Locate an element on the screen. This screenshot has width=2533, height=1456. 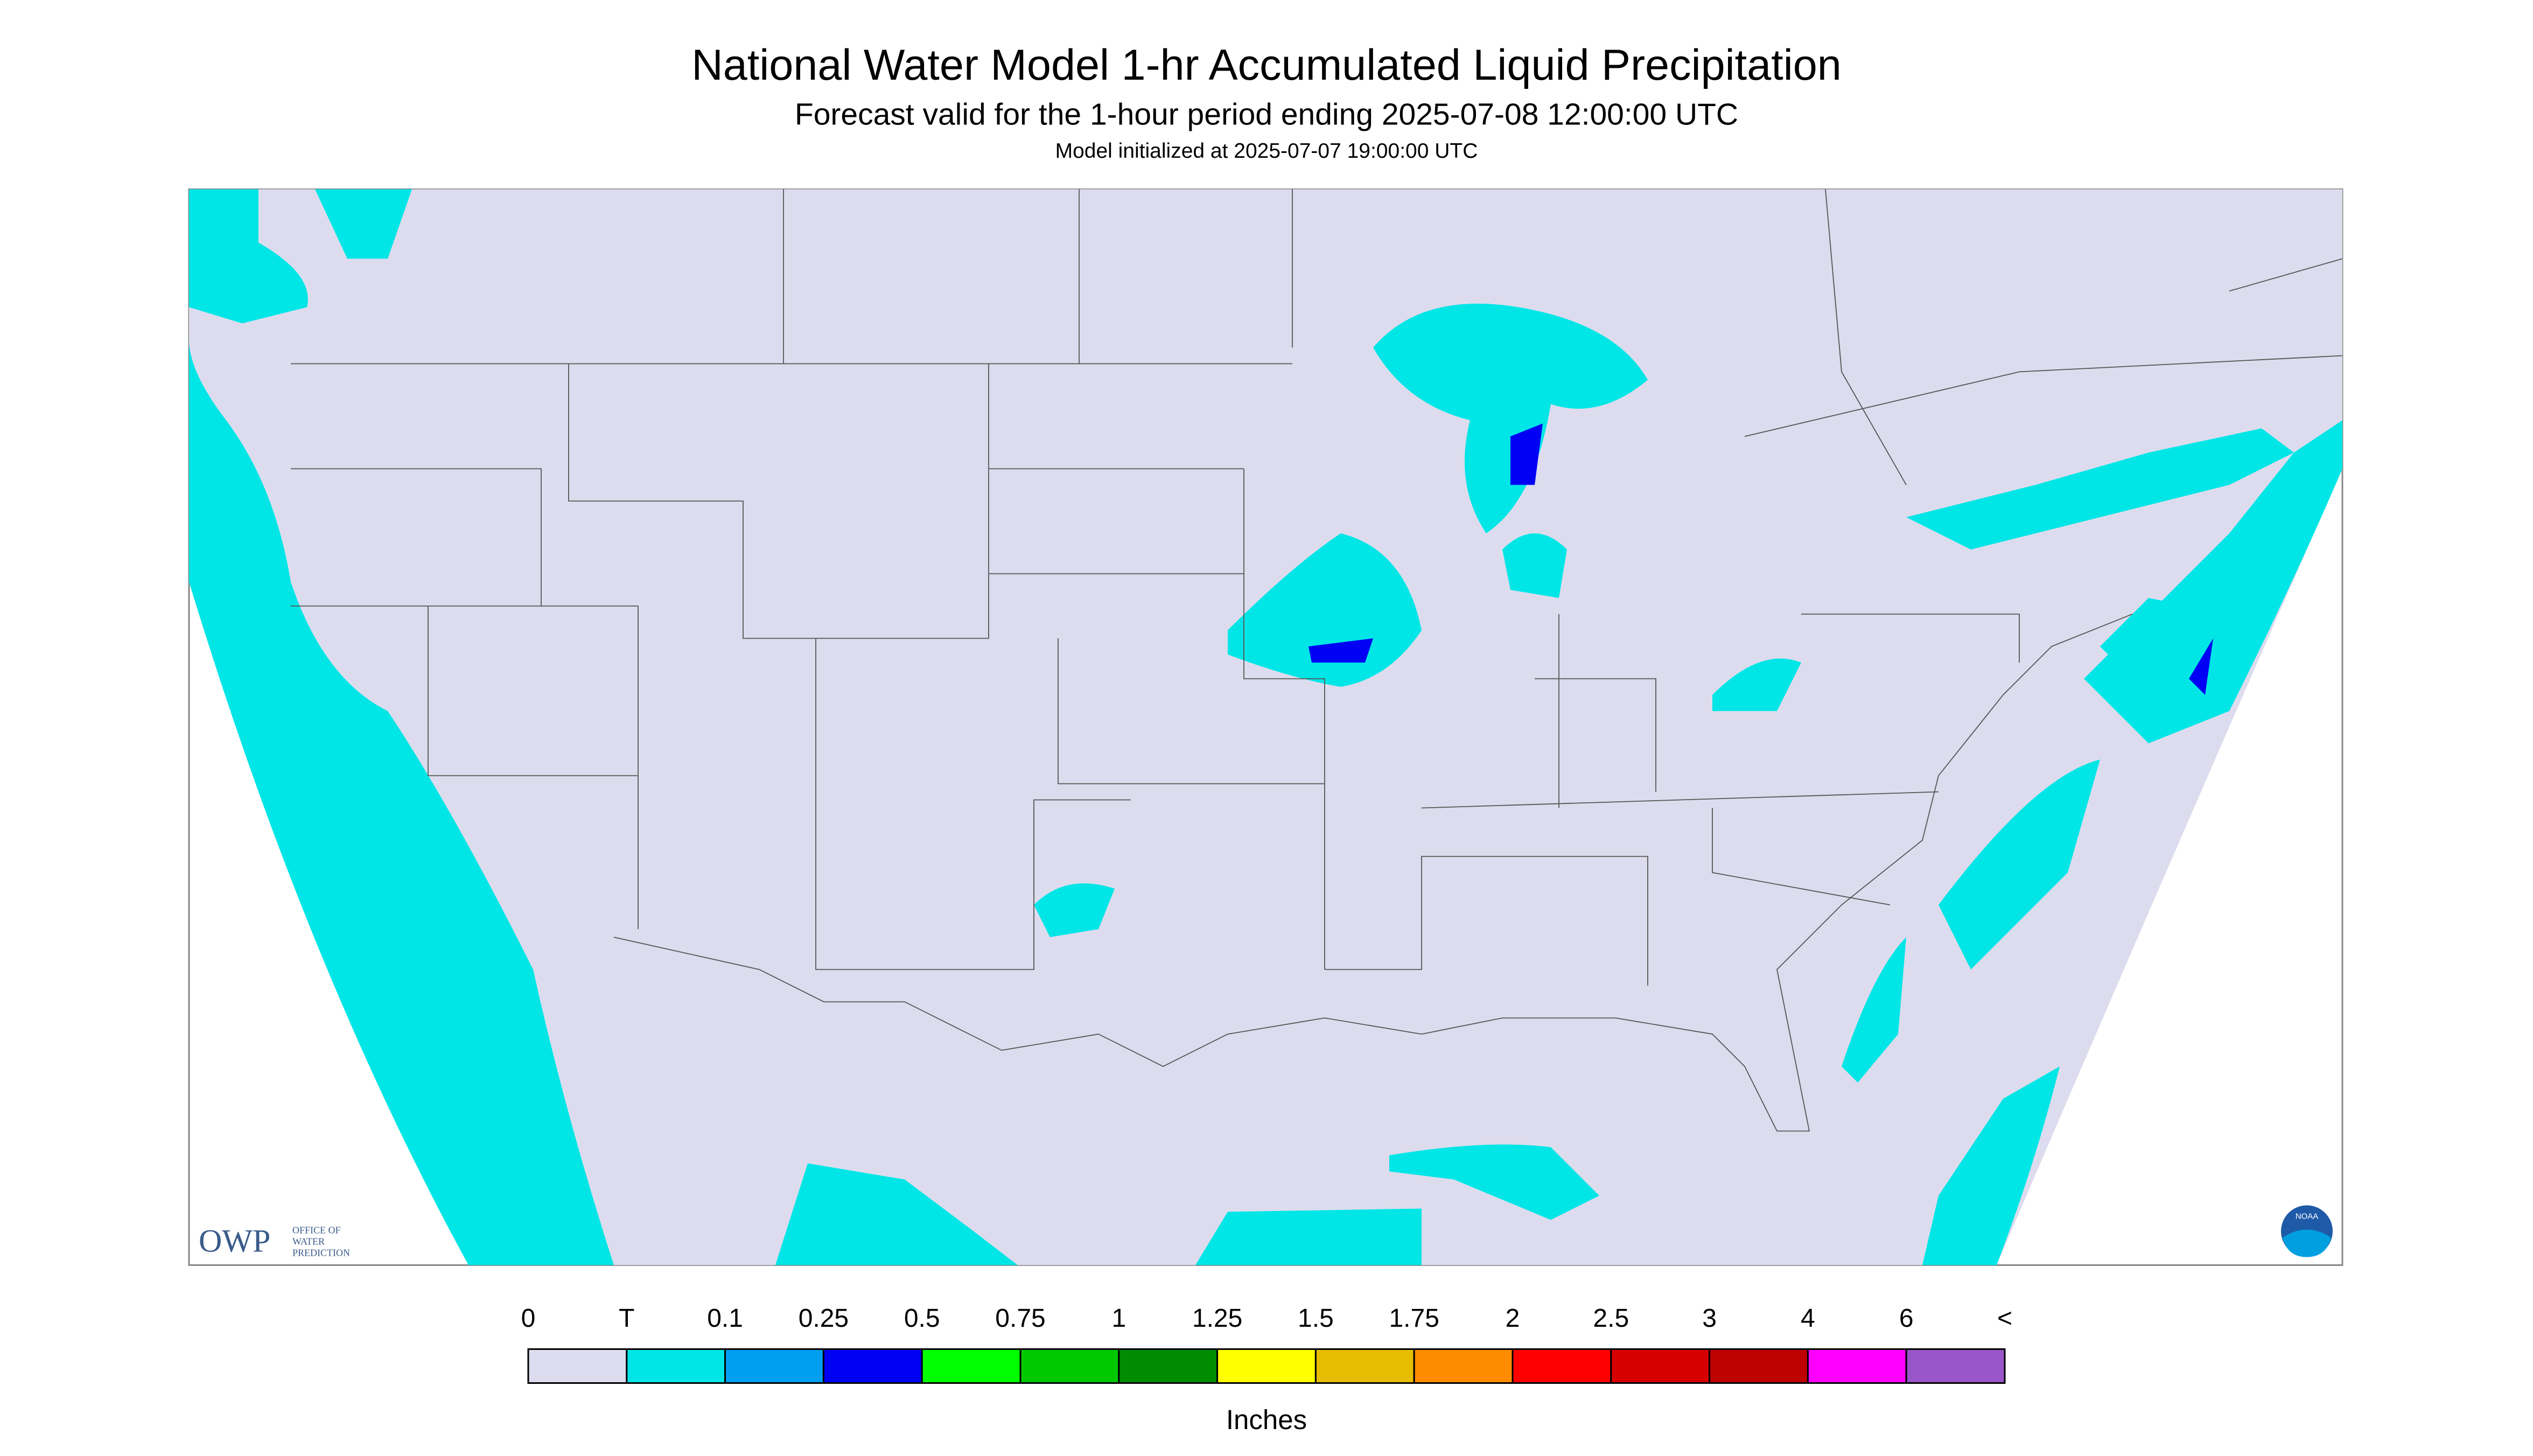
legend-label: 3 is located at coordinates (1709, 1318).